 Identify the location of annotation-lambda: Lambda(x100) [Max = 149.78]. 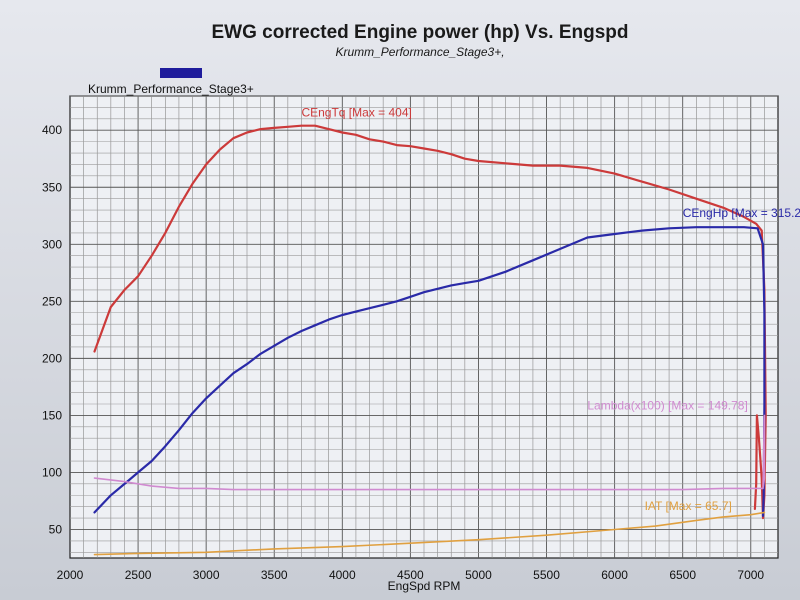
(667, 406).